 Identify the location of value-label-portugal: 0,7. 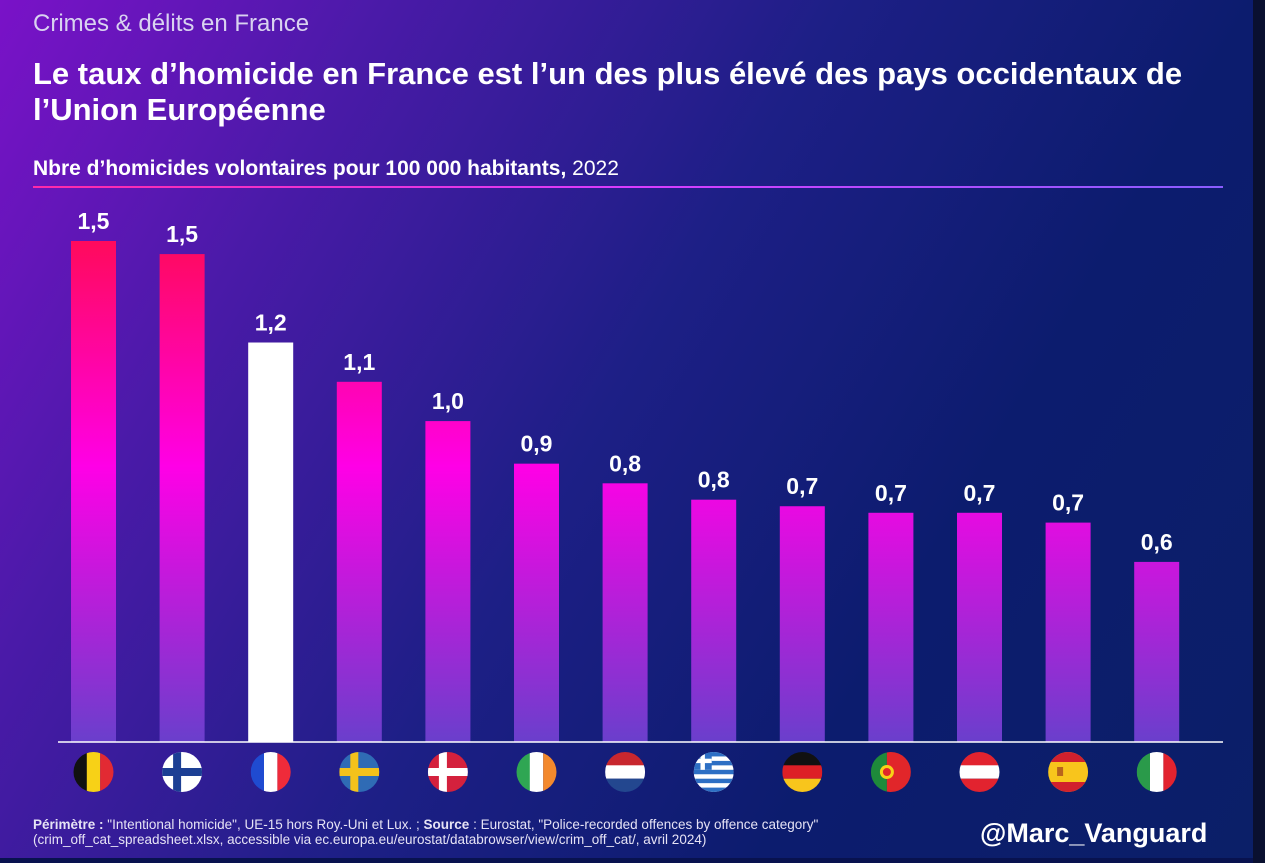
(891, 493).